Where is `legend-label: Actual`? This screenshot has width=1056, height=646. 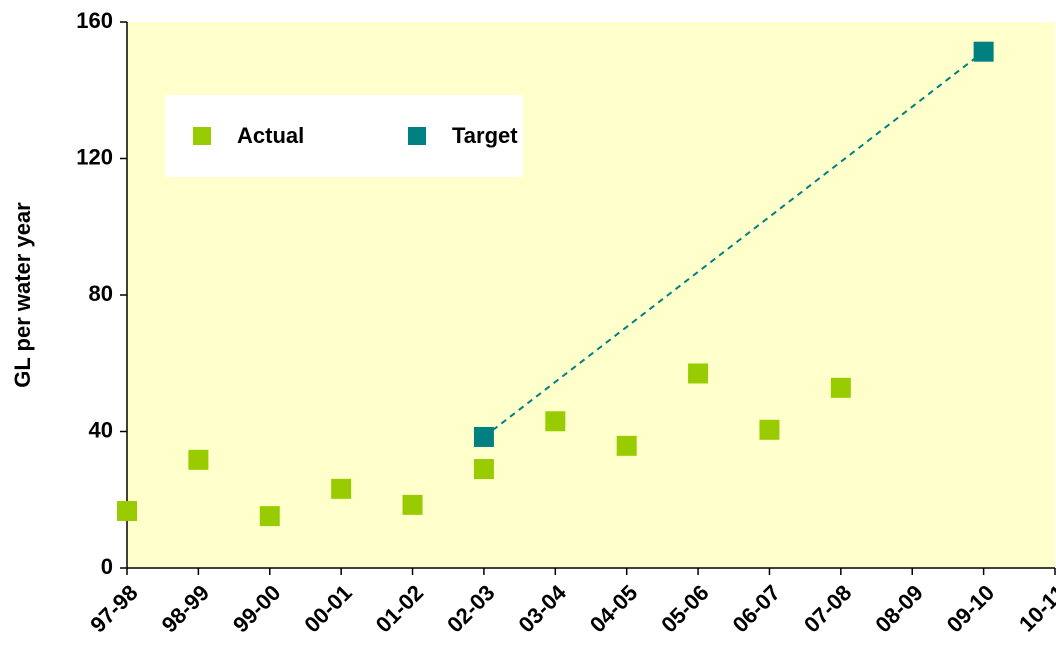 legend-label: Actual is located at coordinates (270, 135).